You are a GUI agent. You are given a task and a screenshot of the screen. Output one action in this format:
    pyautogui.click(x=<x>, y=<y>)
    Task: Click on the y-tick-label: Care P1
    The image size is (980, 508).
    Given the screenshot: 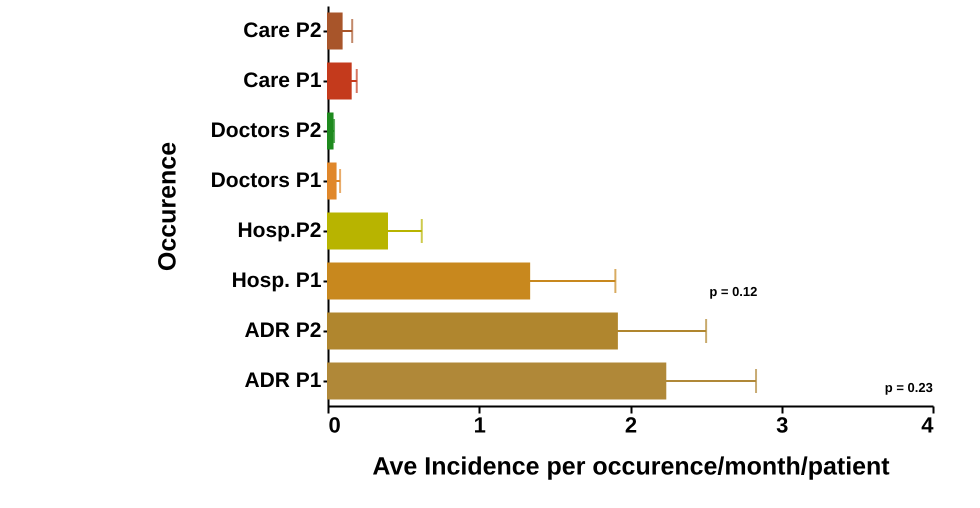 What is the action you would take?
    pyautogui.click(x=282, y=80)
    